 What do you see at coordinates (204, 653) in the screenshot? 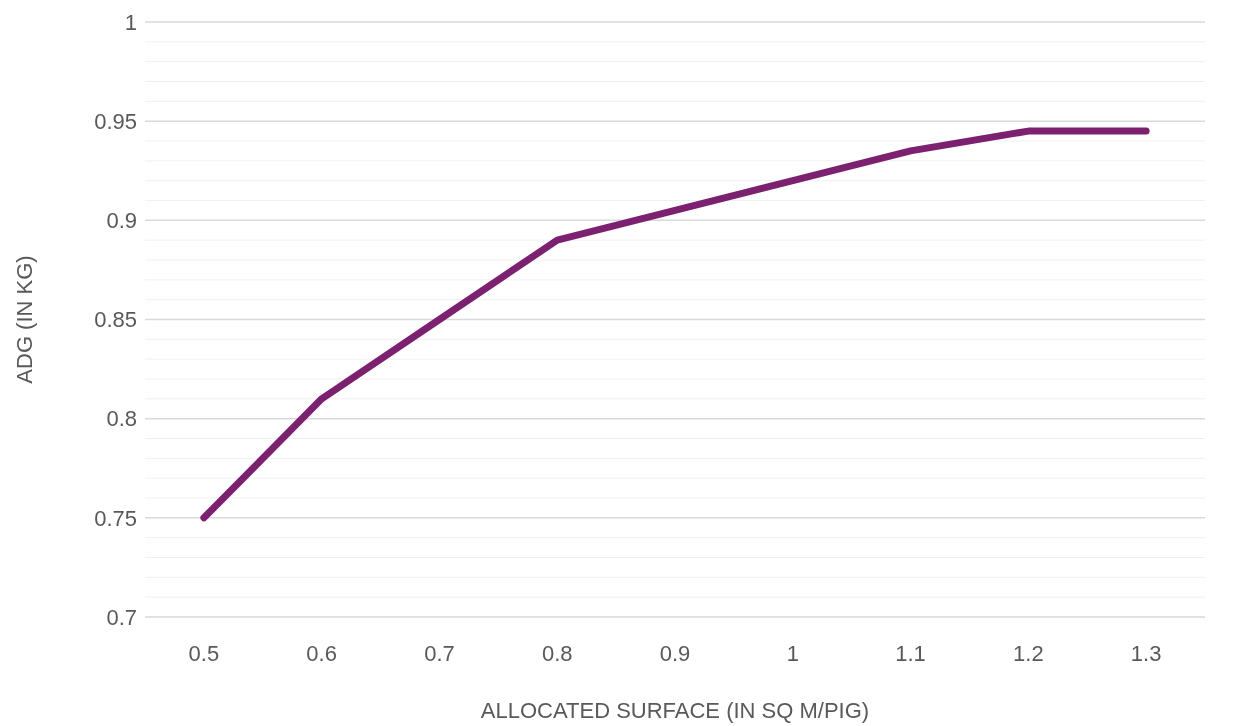
I see `x-tick-label: 0.5` at bounding box center [204, 653].